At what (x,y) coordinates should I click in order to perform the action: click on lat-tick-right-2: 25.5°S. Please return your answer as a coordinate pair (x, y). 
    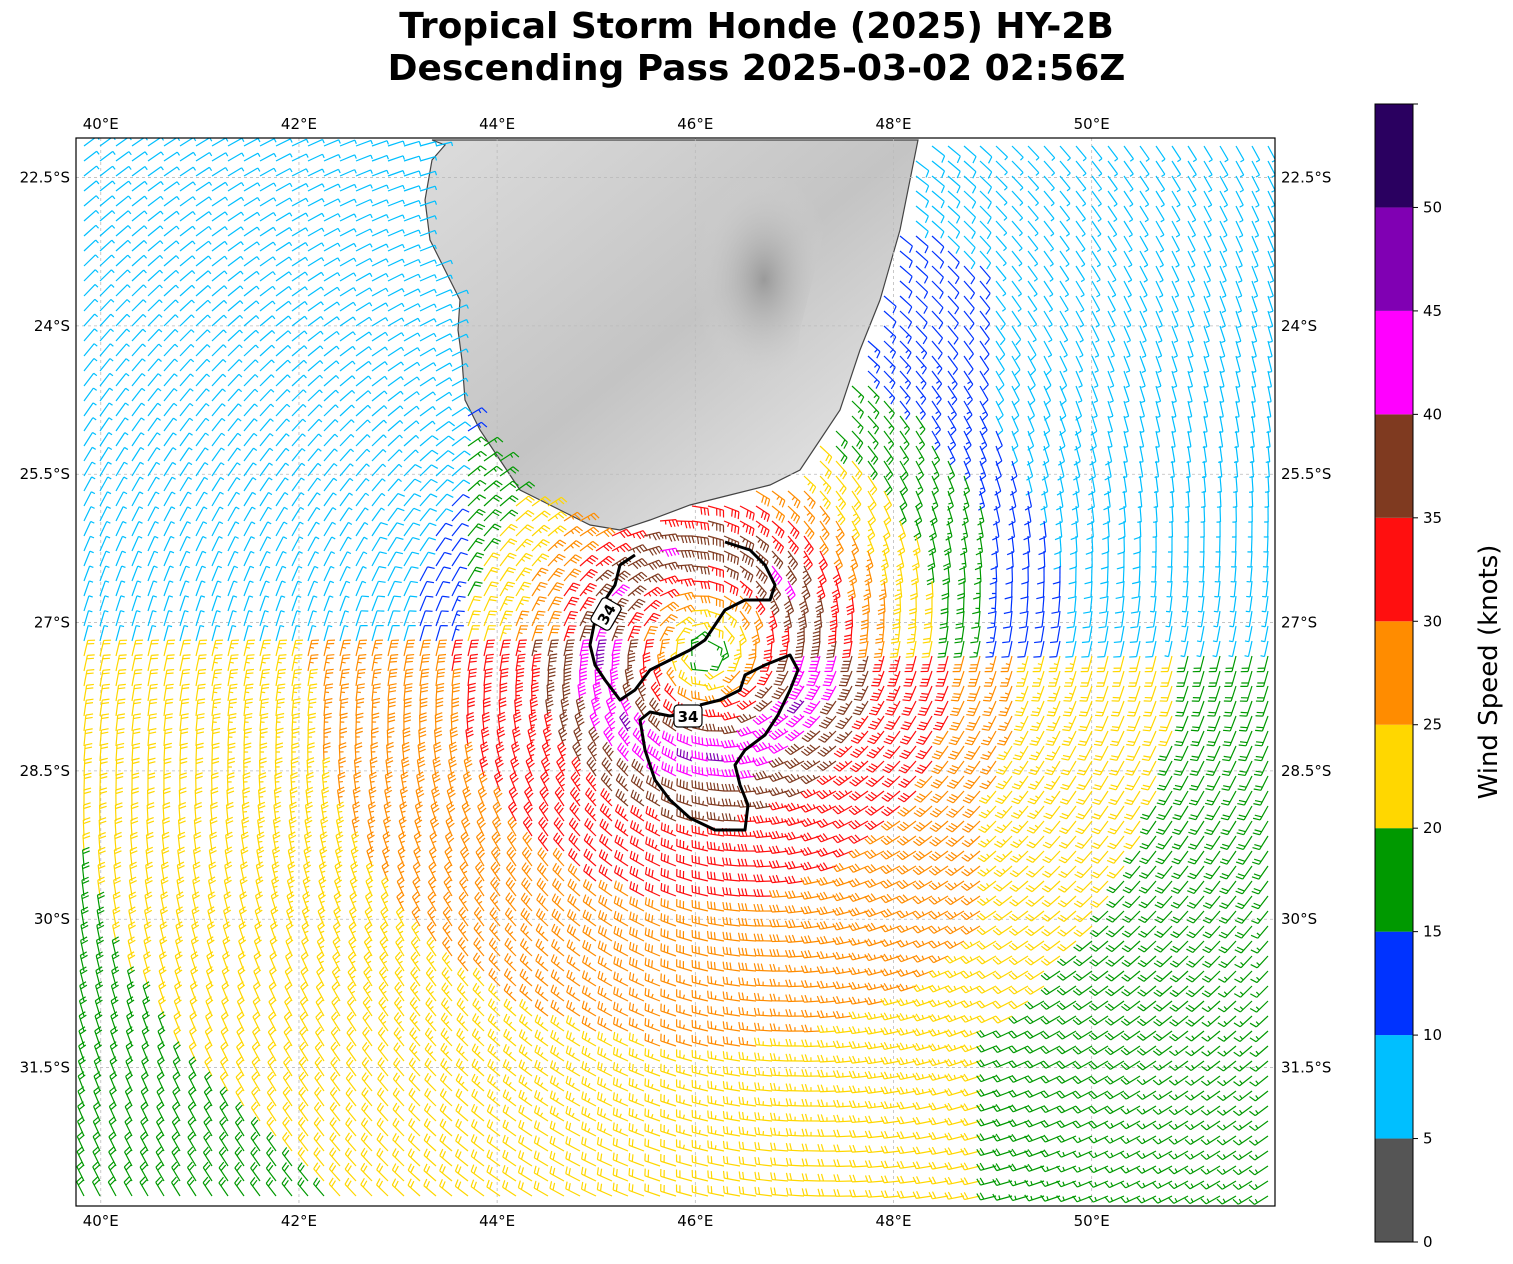
    Looking at the image, I should click on (1306, 474).